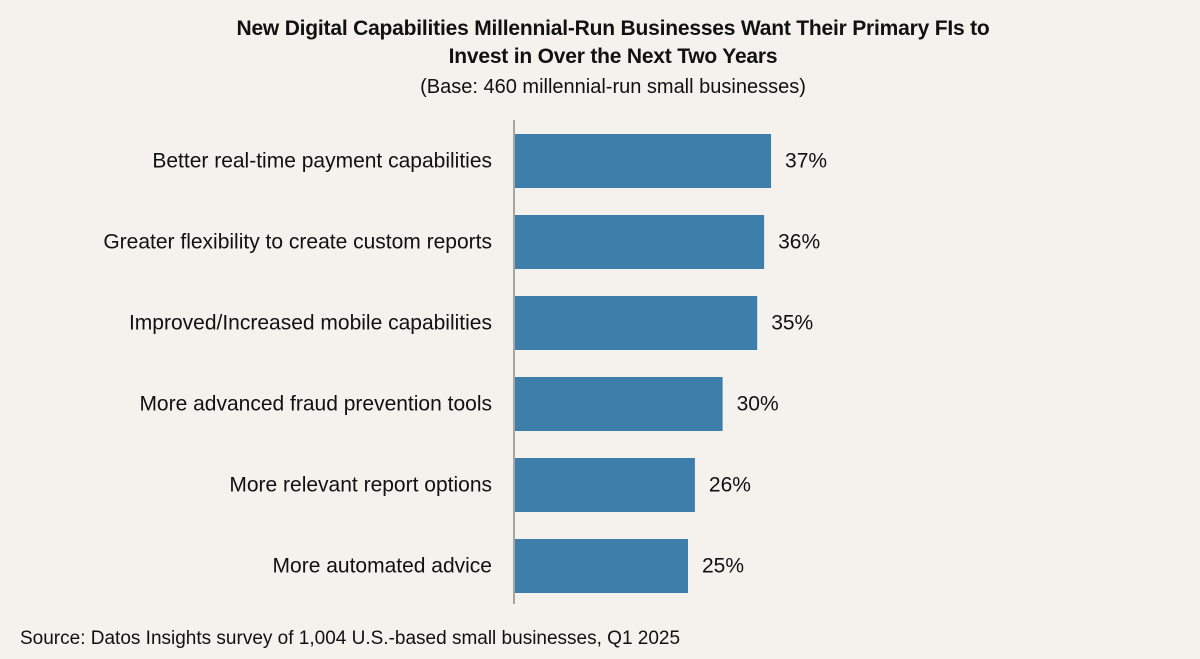 The image size is (1200, 659). Describe the element at coordinates (310, 323) in the screenshot. I see `category-label: Improved/Increased mobile capabilities` at that location.